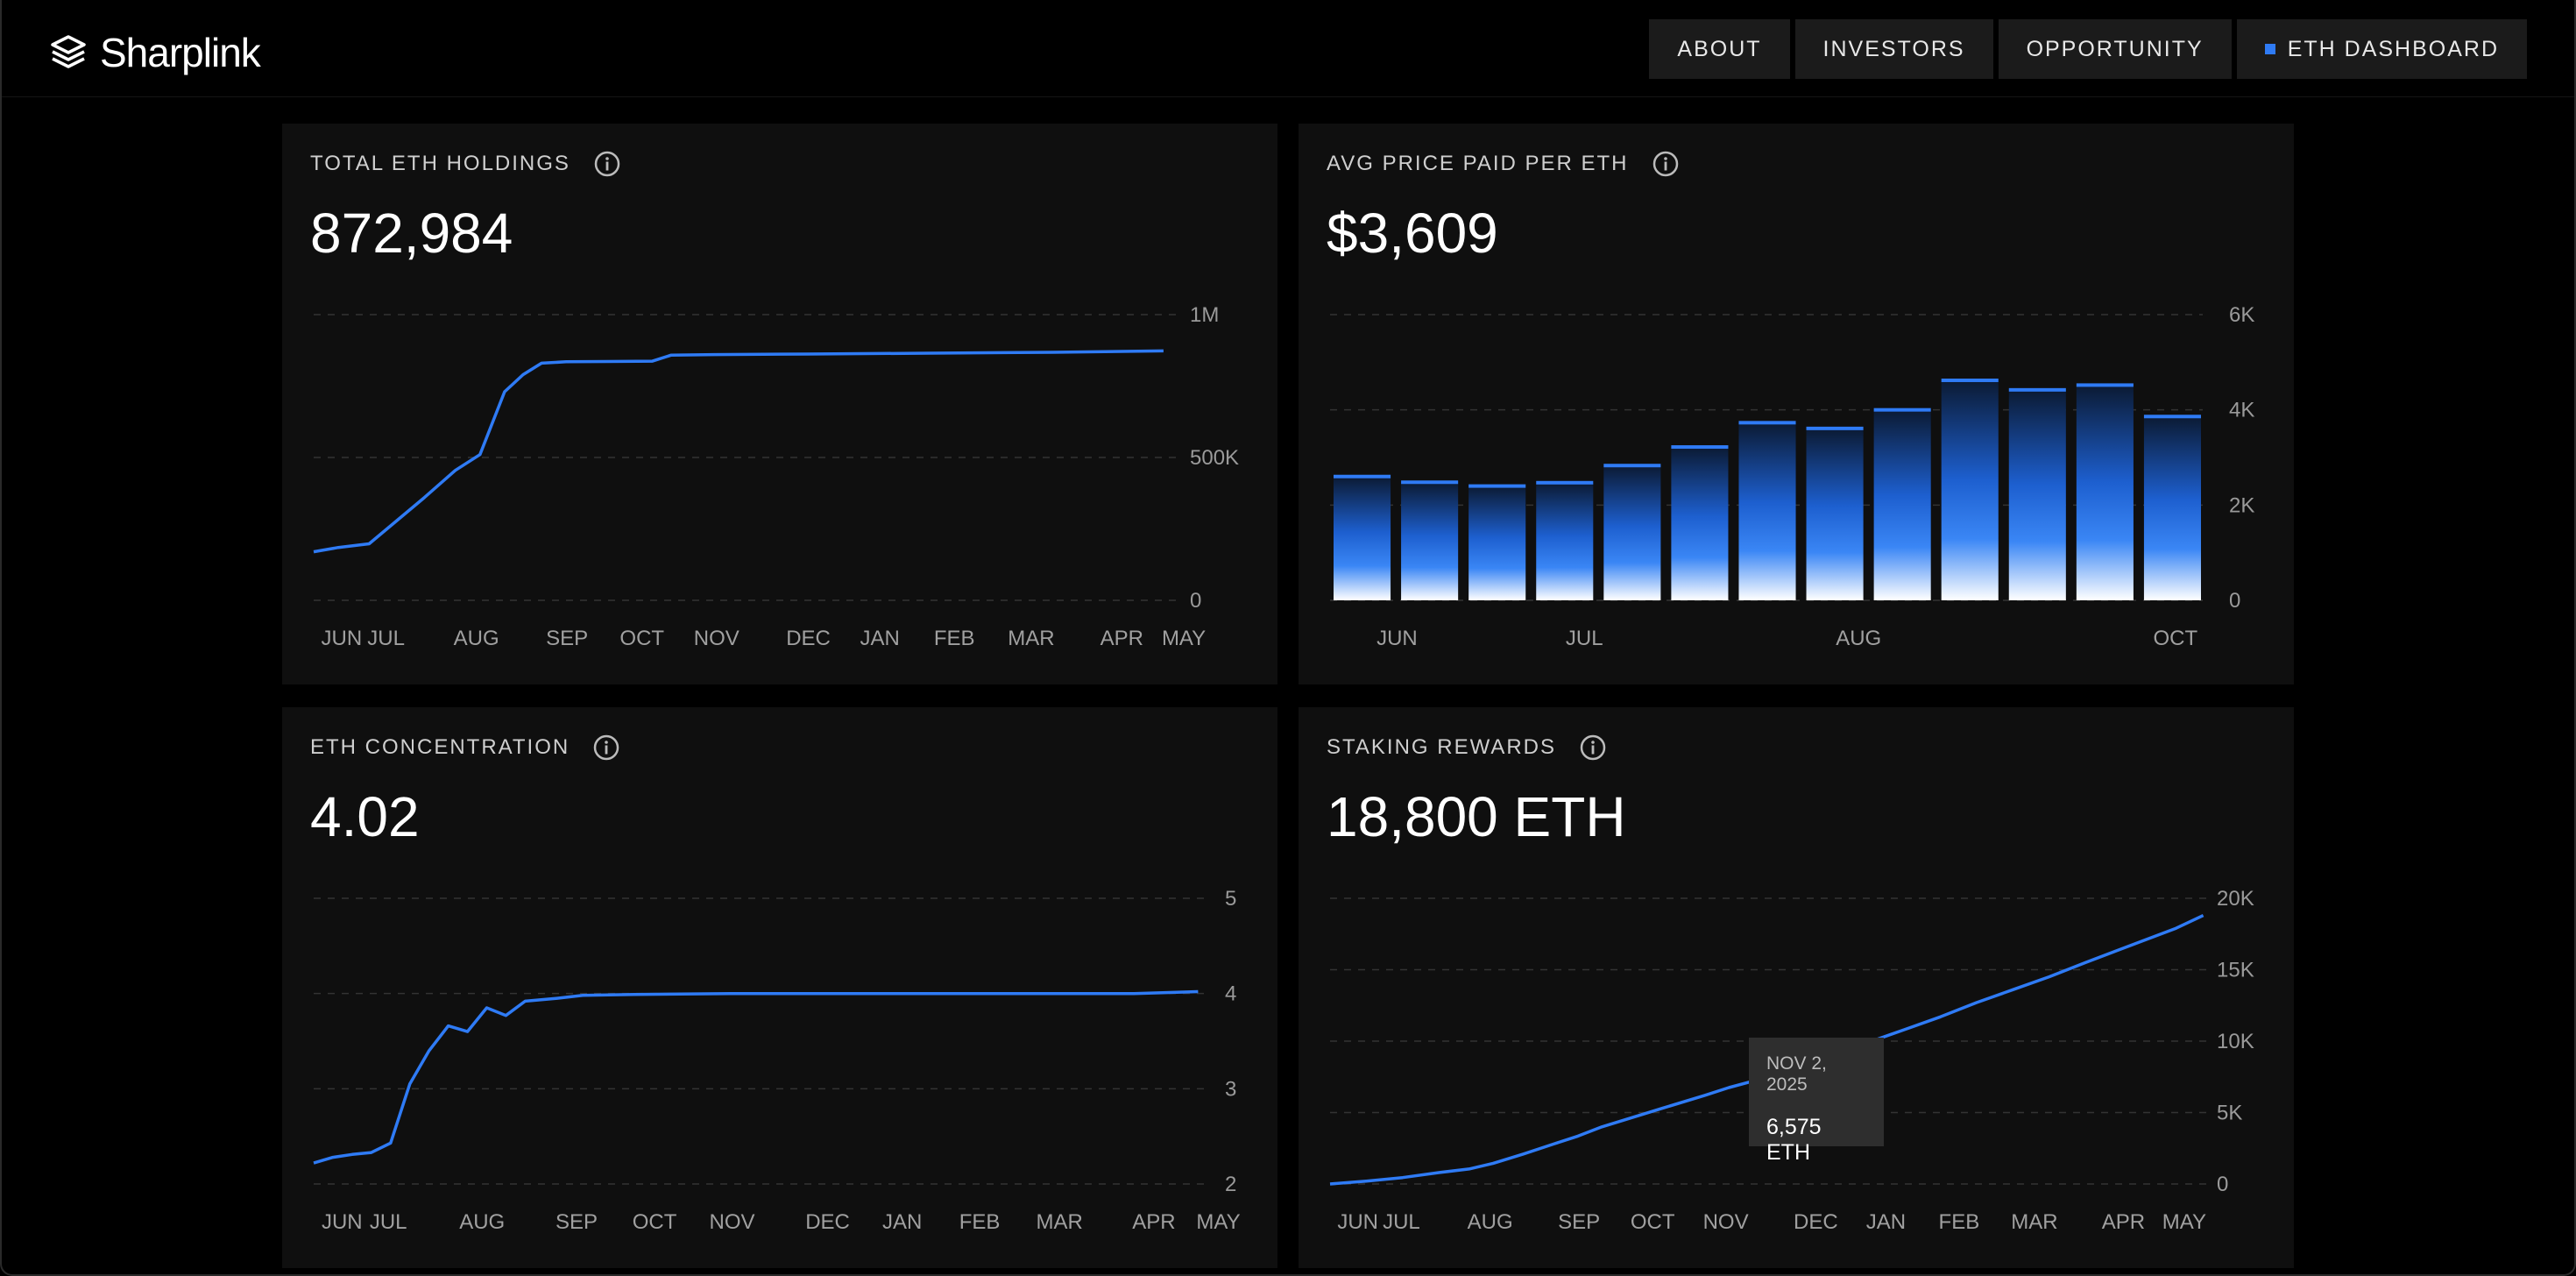 Image resolution: width=2576 pixels, height=1276 pixels. I want to click on nav-about-label: ABOUT, so click(1719, 48).